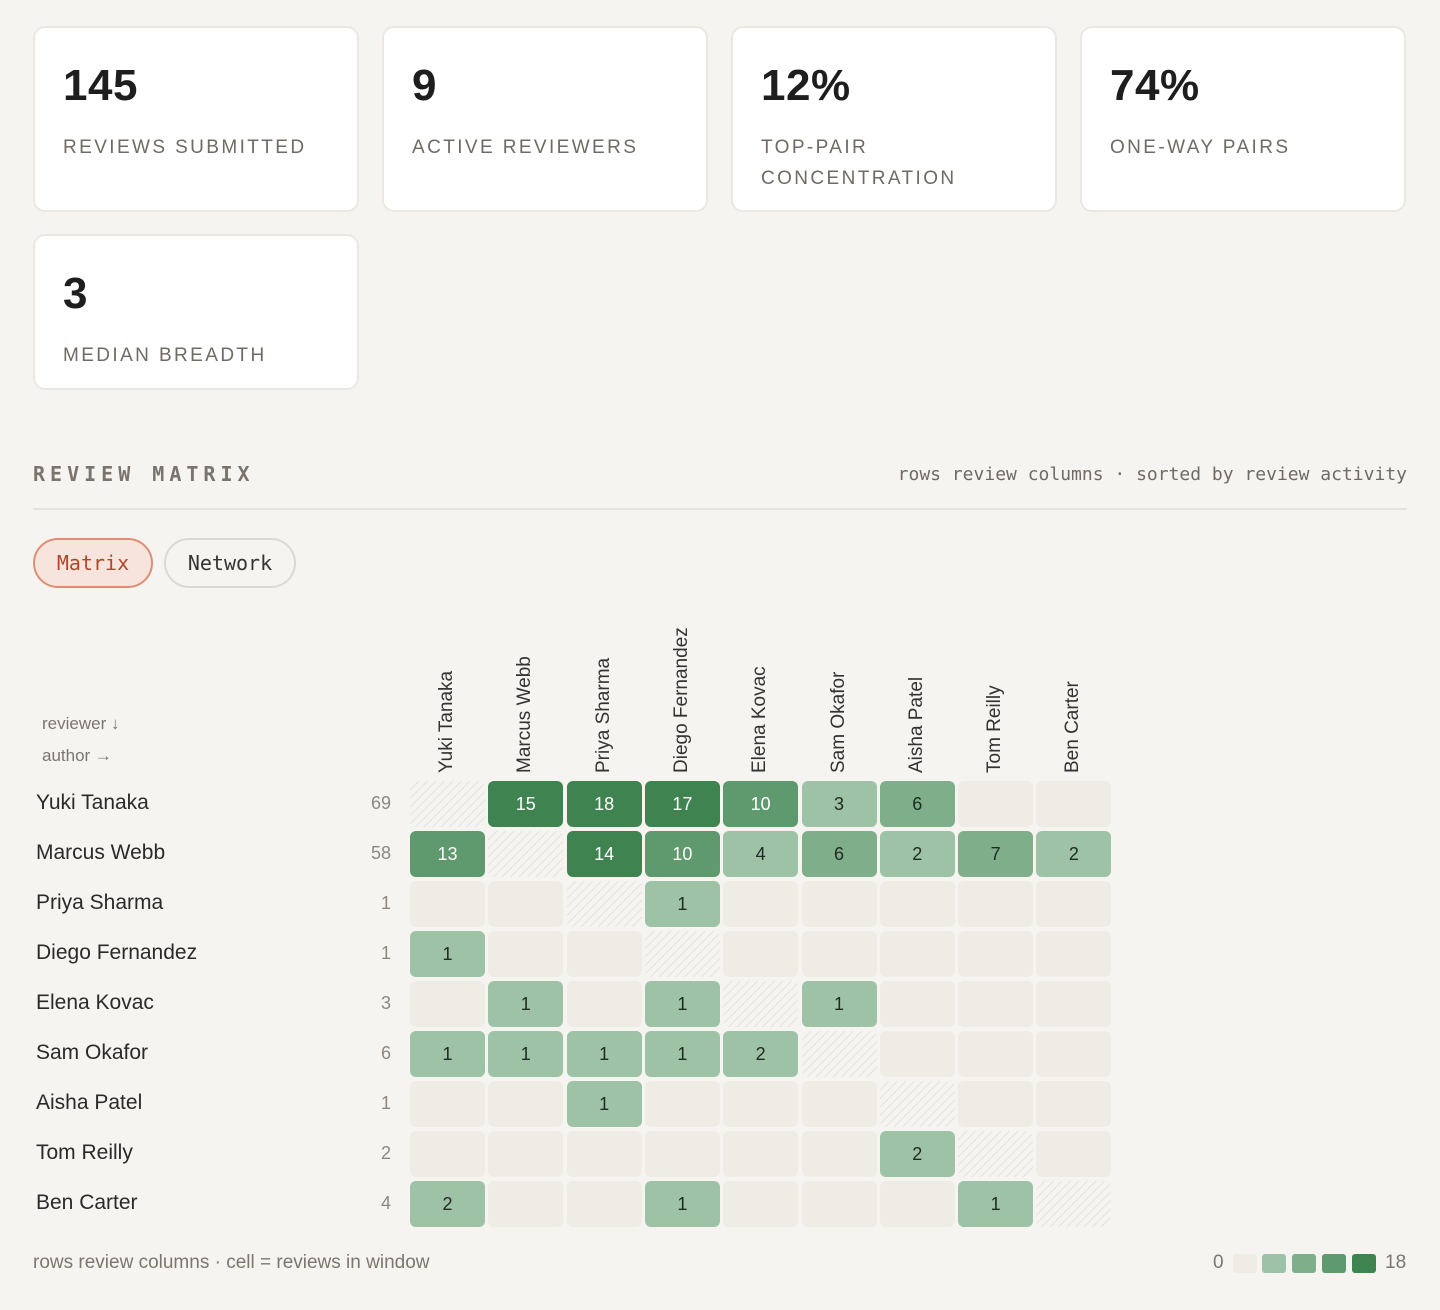 The height and width of the screenshot is (1310, 1440). What do you see at coordinates (196, 312) in the screenshot?
I see `stat-card-median-breadth: 3 MEDIAN BREADTH` at bounding box center [196, 312].